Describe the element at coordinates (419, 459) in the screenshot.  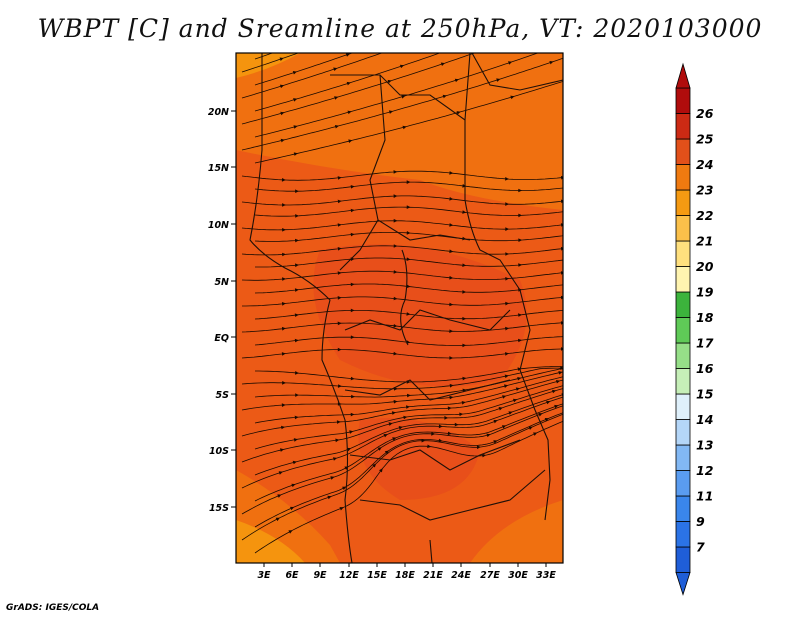
I see `shade-warm-south` at that location.